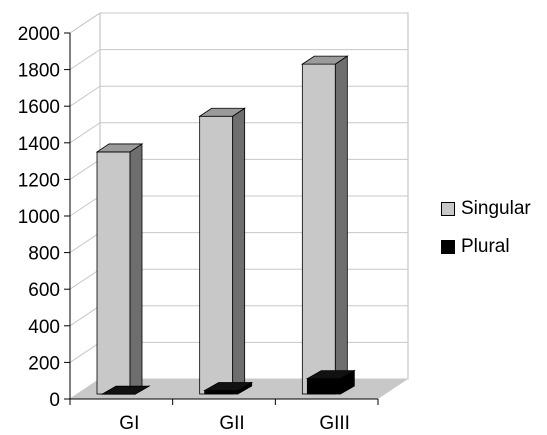  I want to click on singular-bar-gi-front, so click(113, 273).